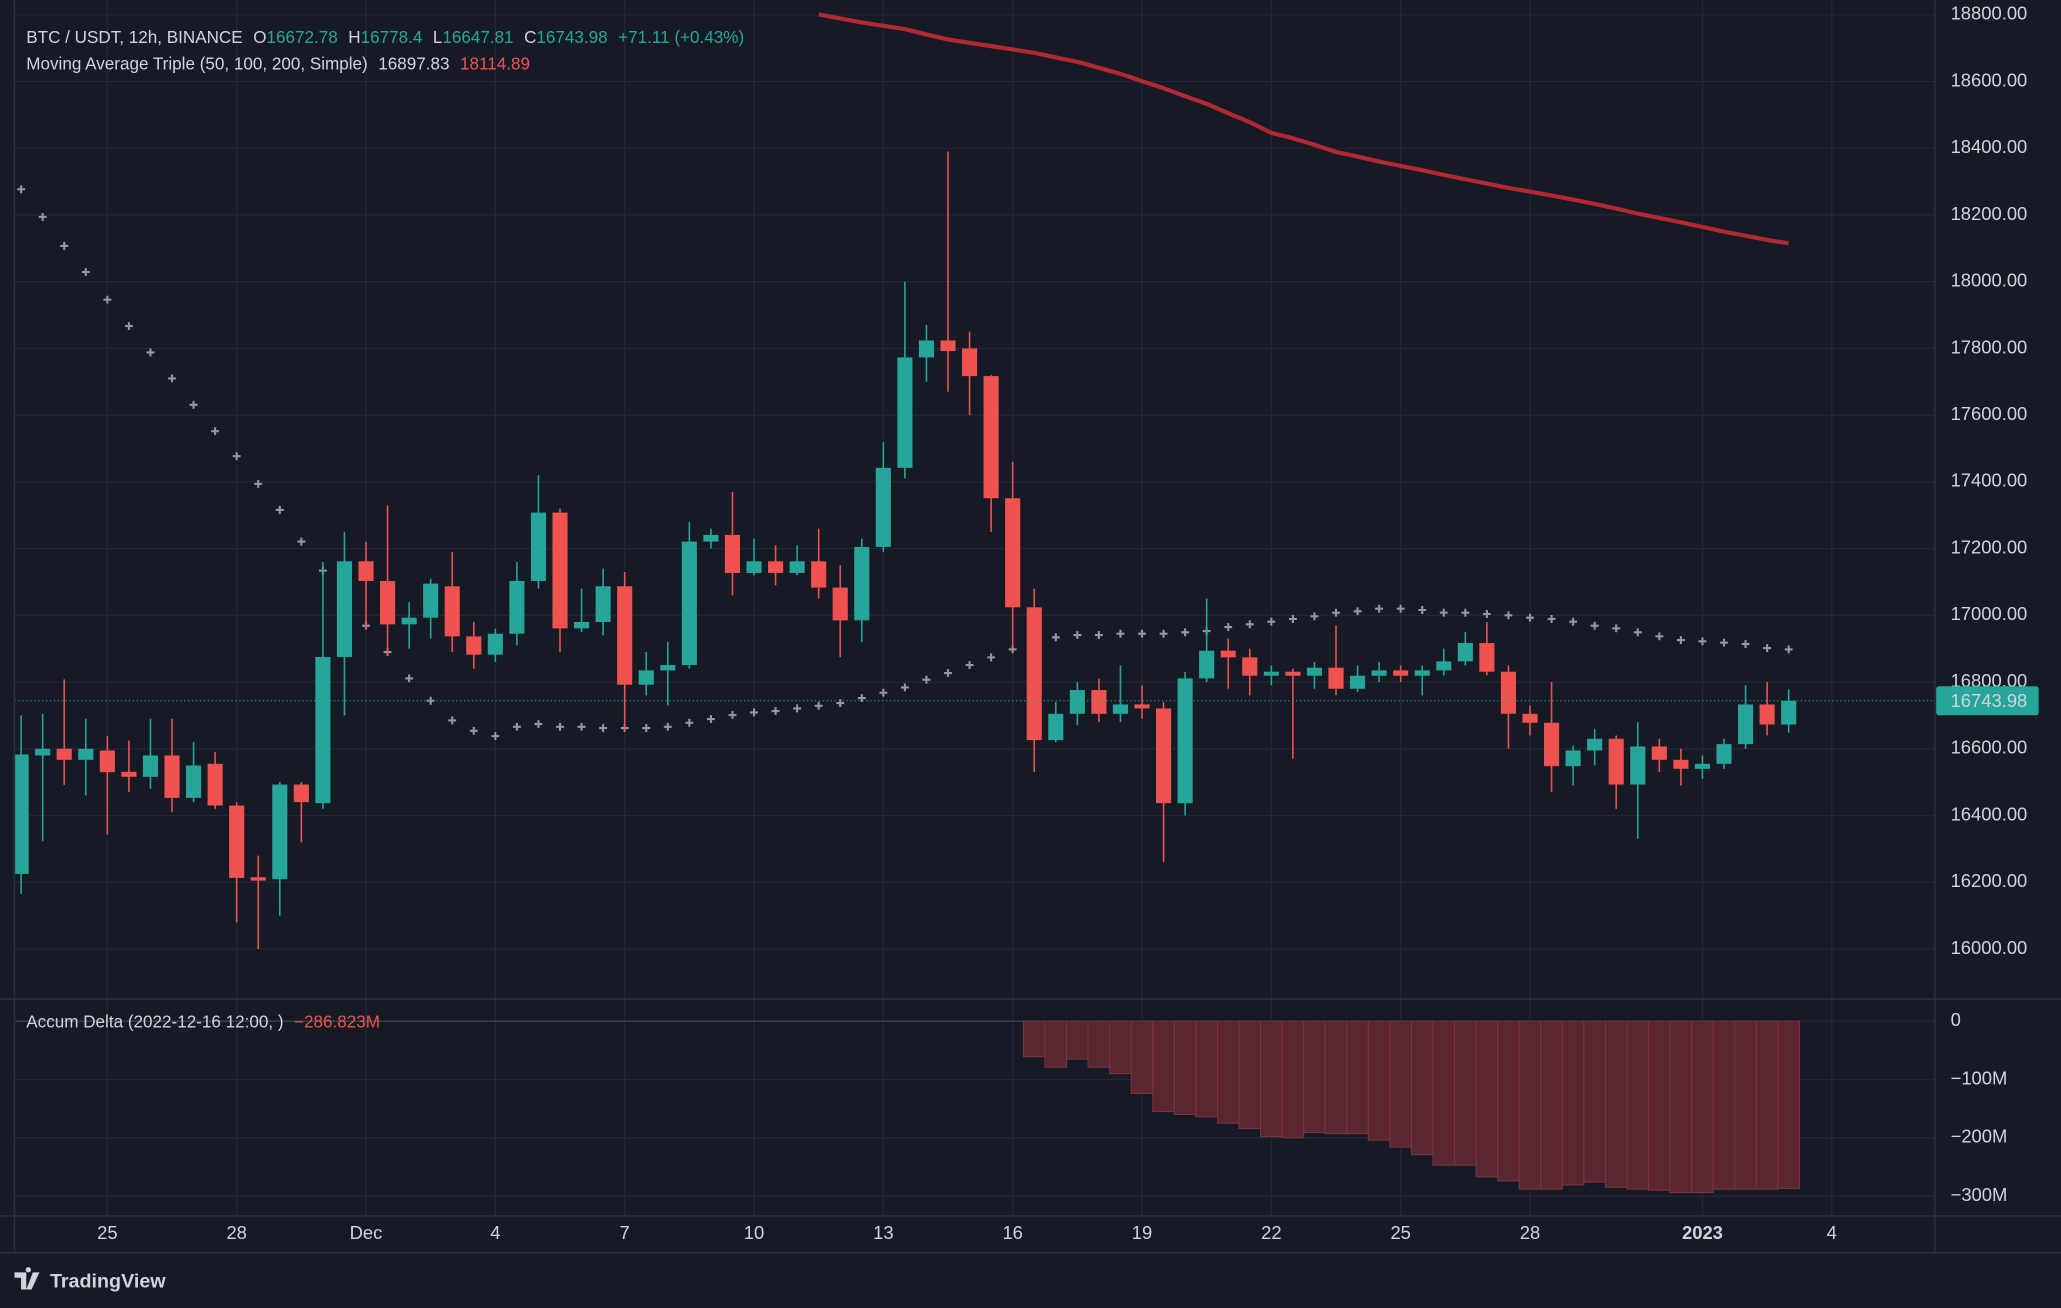  I want to click on last-price-box, so click(1987, 701).